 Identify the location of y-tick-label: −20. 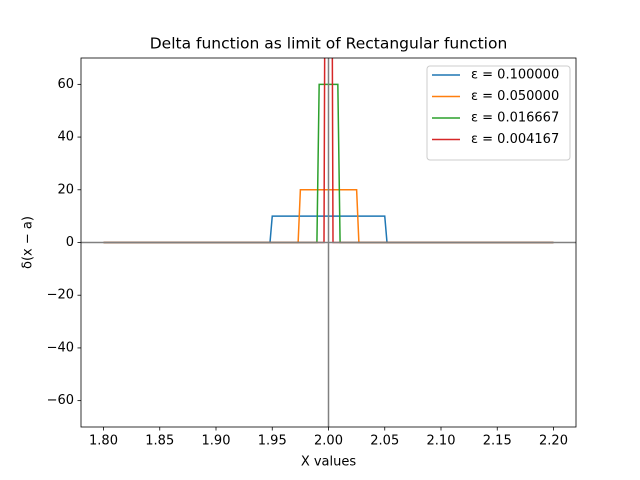
(60, 295).